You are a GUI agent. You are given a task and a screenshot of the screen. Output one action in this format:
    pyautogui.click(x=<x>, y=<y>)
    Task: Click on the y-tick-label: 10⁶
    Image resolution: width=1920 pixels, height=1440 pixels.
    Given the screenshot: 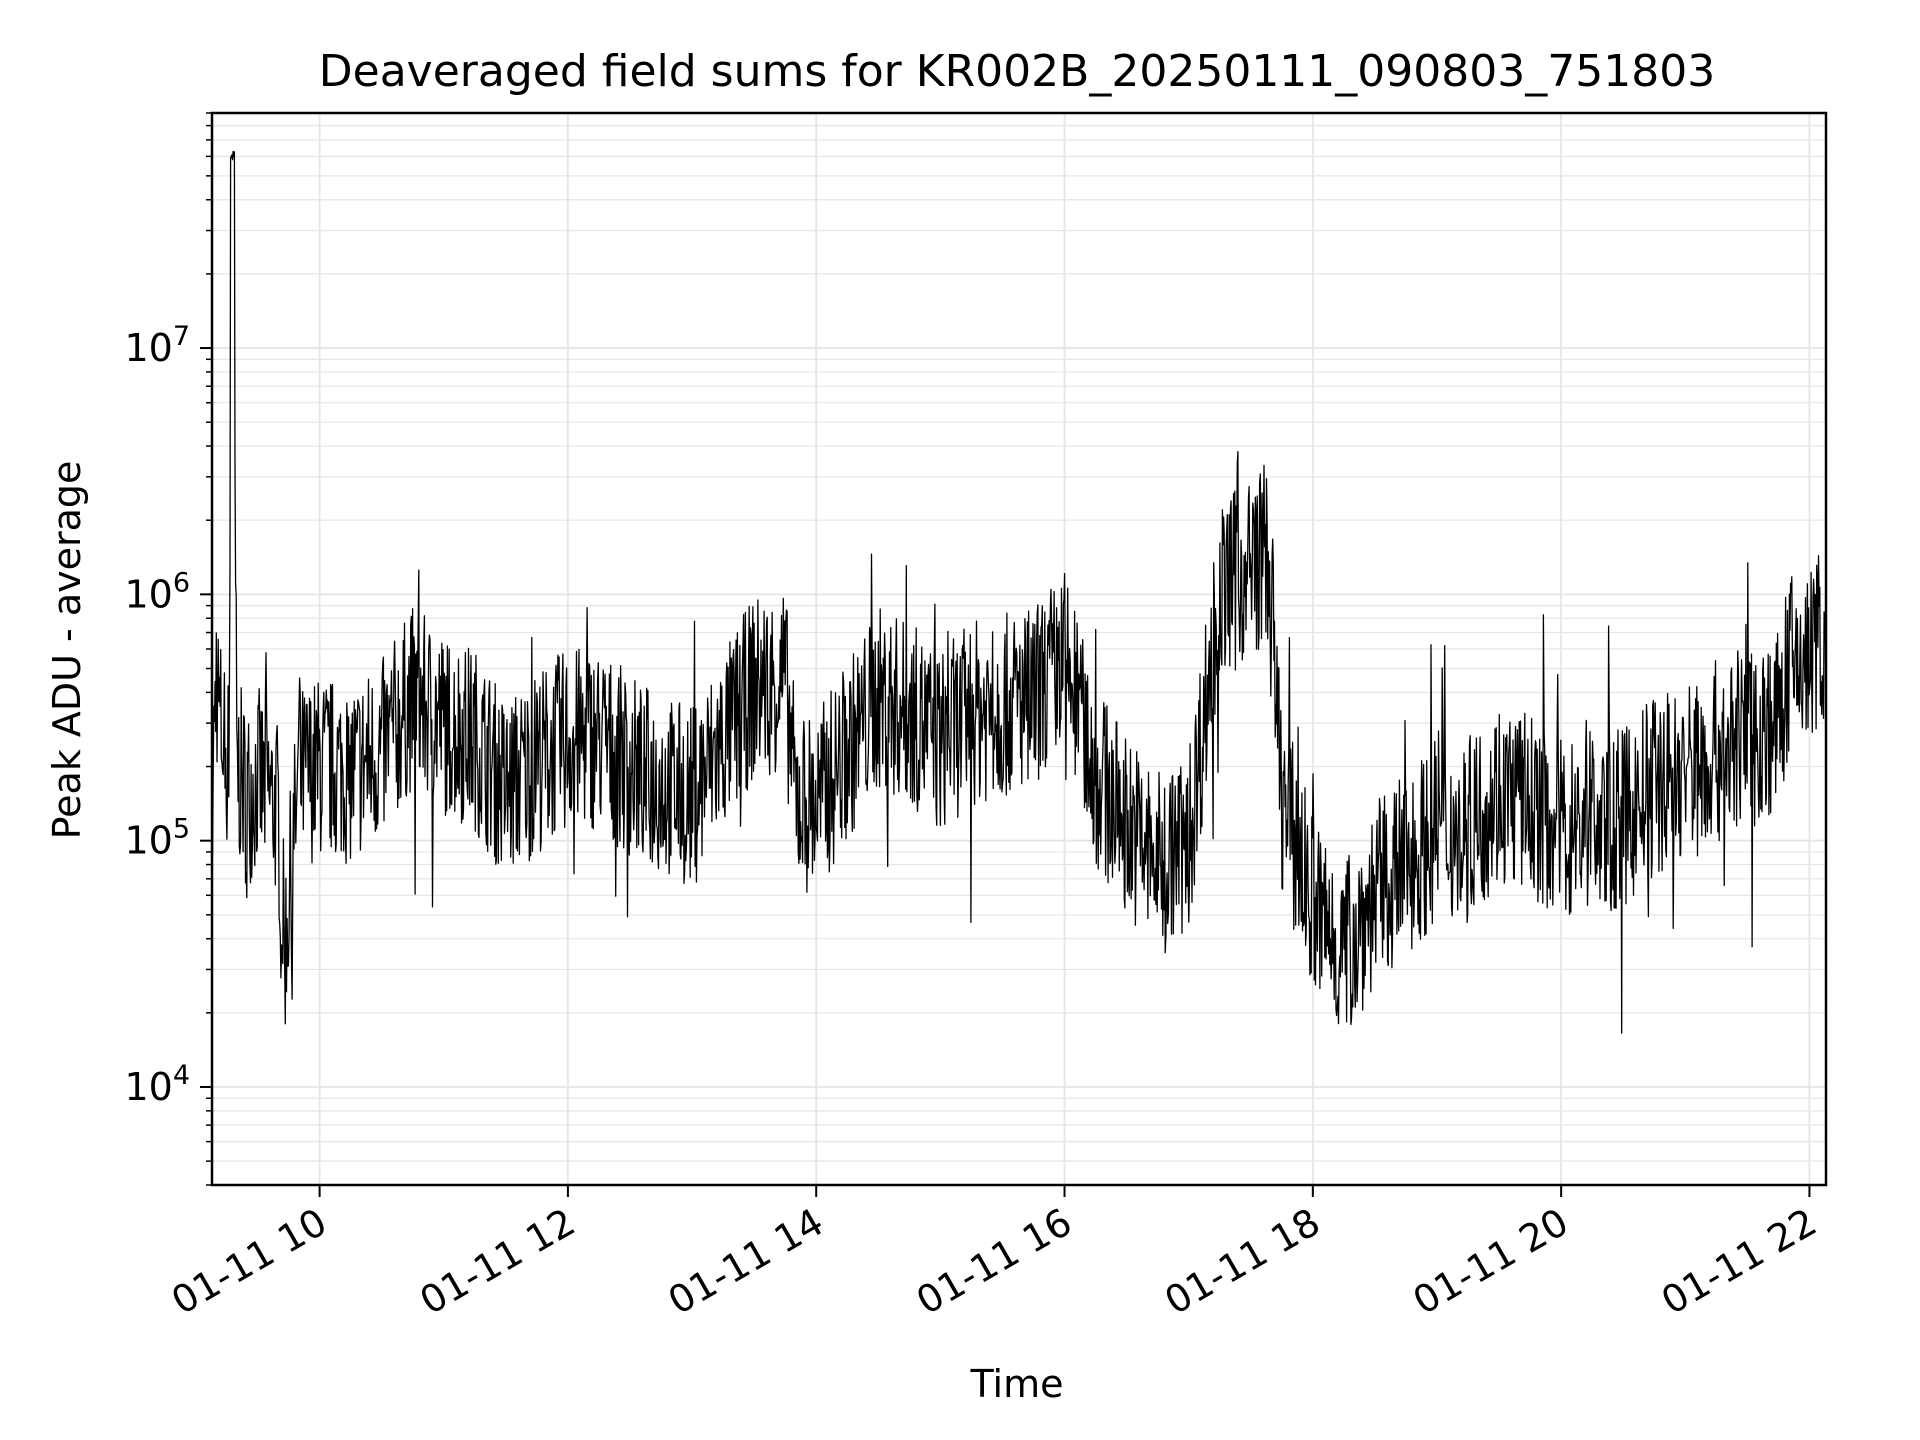 What is the action you would take?
    pyautogui.click(x=157, y=591)
    